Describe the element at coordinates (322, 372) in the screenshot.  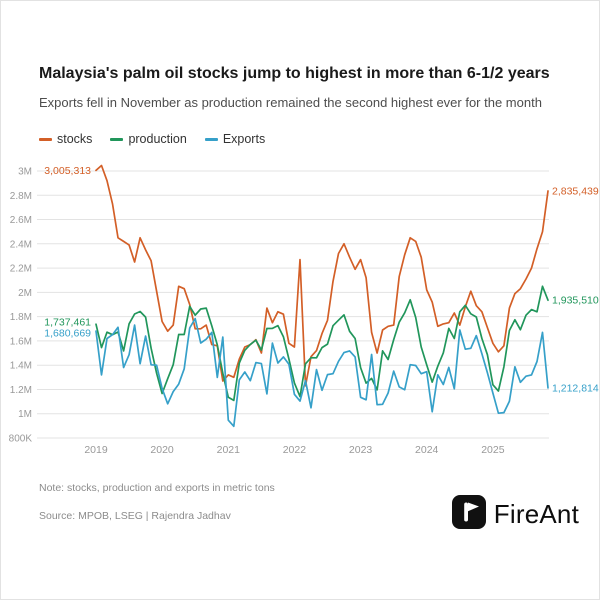
I see `line-exports` at that location.